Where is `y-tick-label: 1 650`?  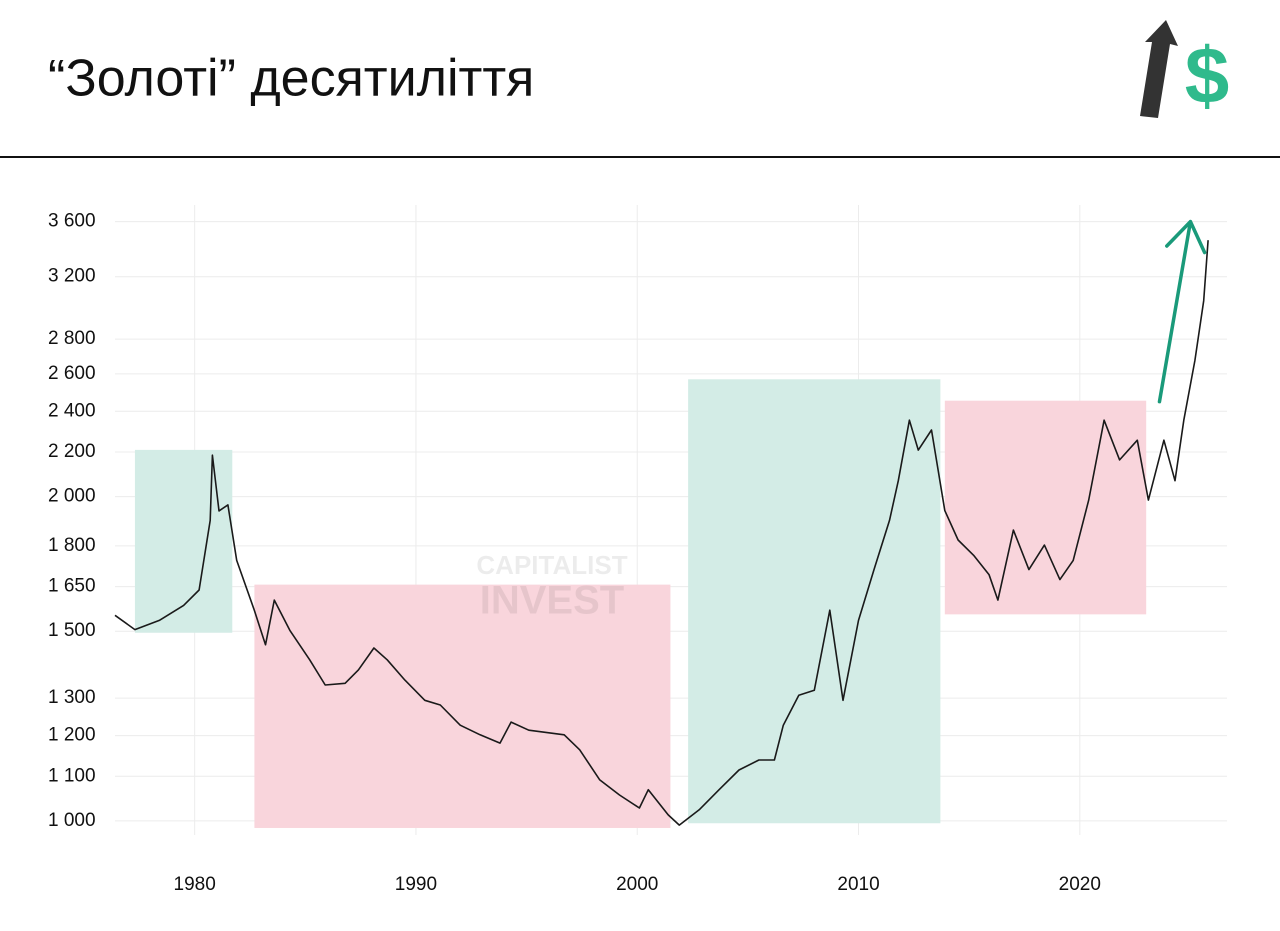 y-tick-label: 1 650 is located at coordinates (72, 586).